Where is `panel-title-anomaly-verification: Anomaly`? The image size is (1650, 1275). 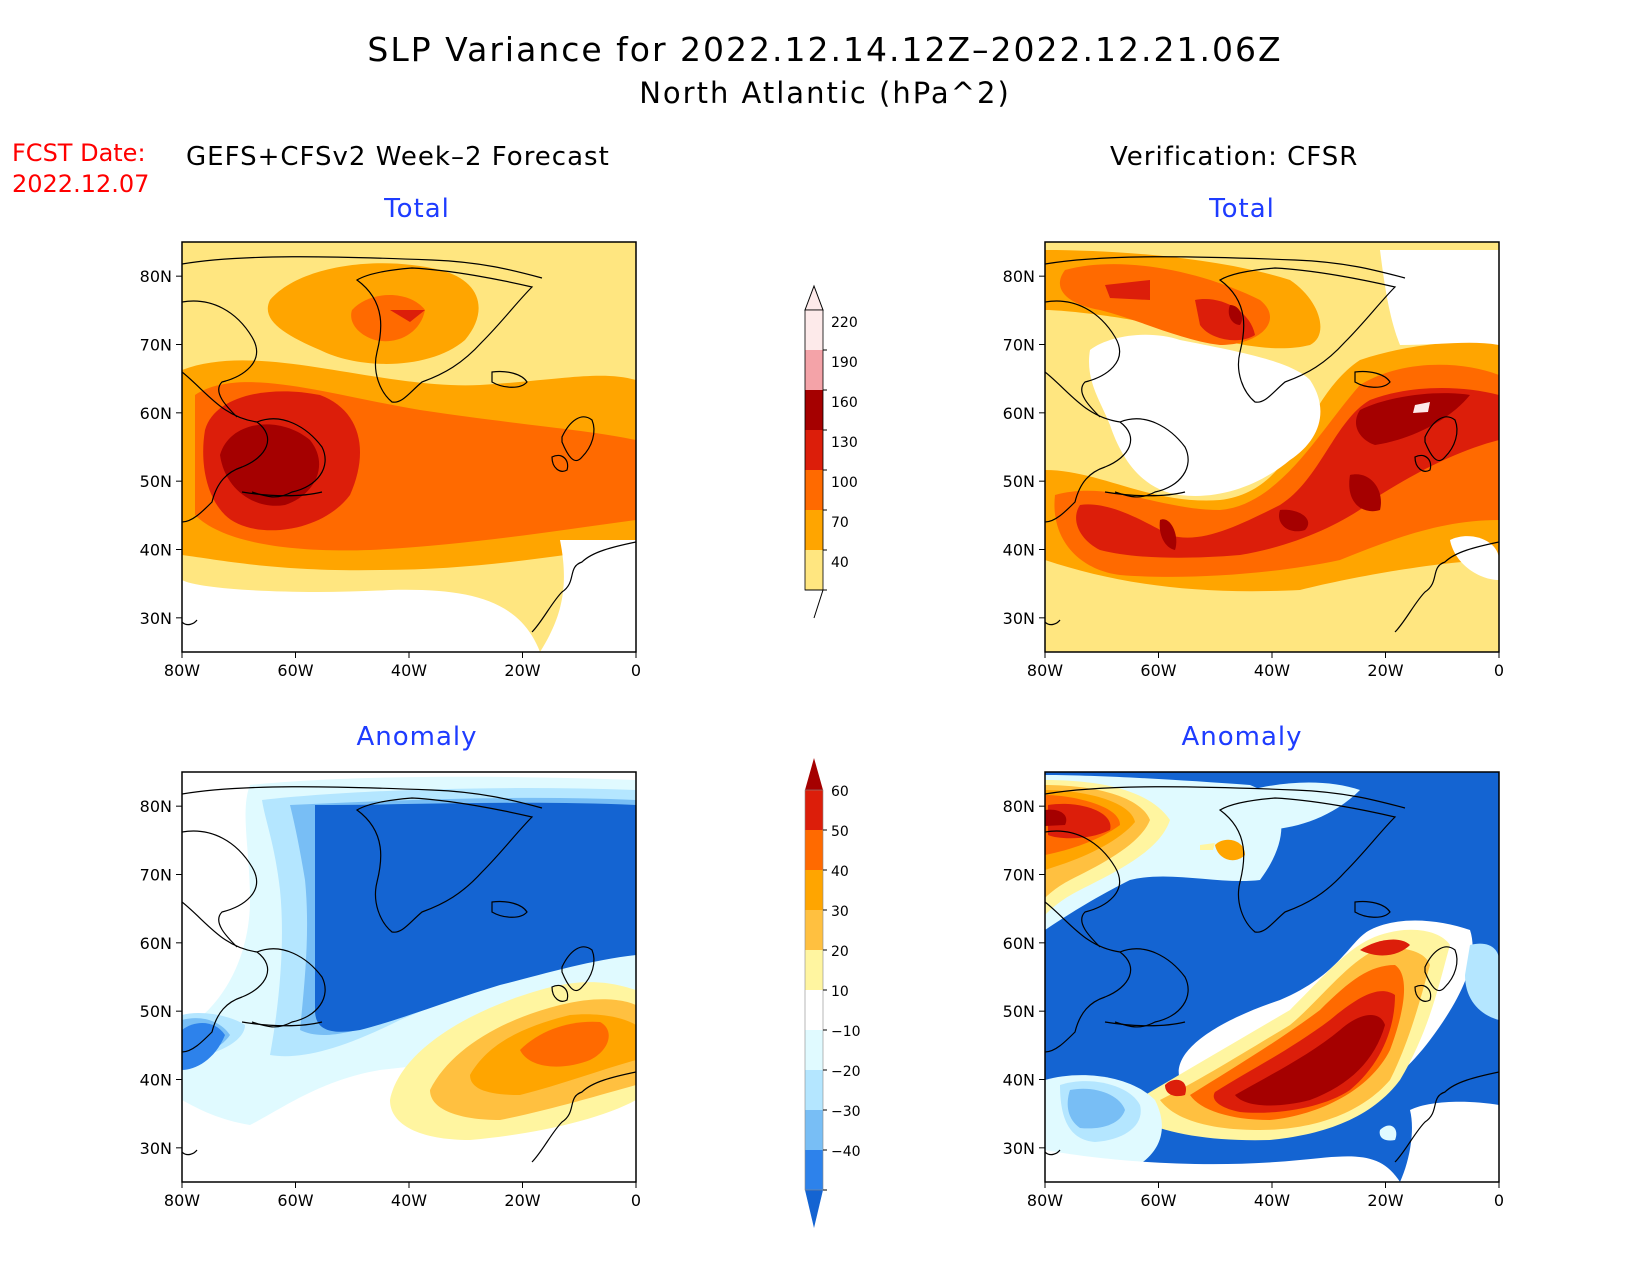 panel-title-anomaly-verification: Anomaly is located at coordinates (1242, 737).